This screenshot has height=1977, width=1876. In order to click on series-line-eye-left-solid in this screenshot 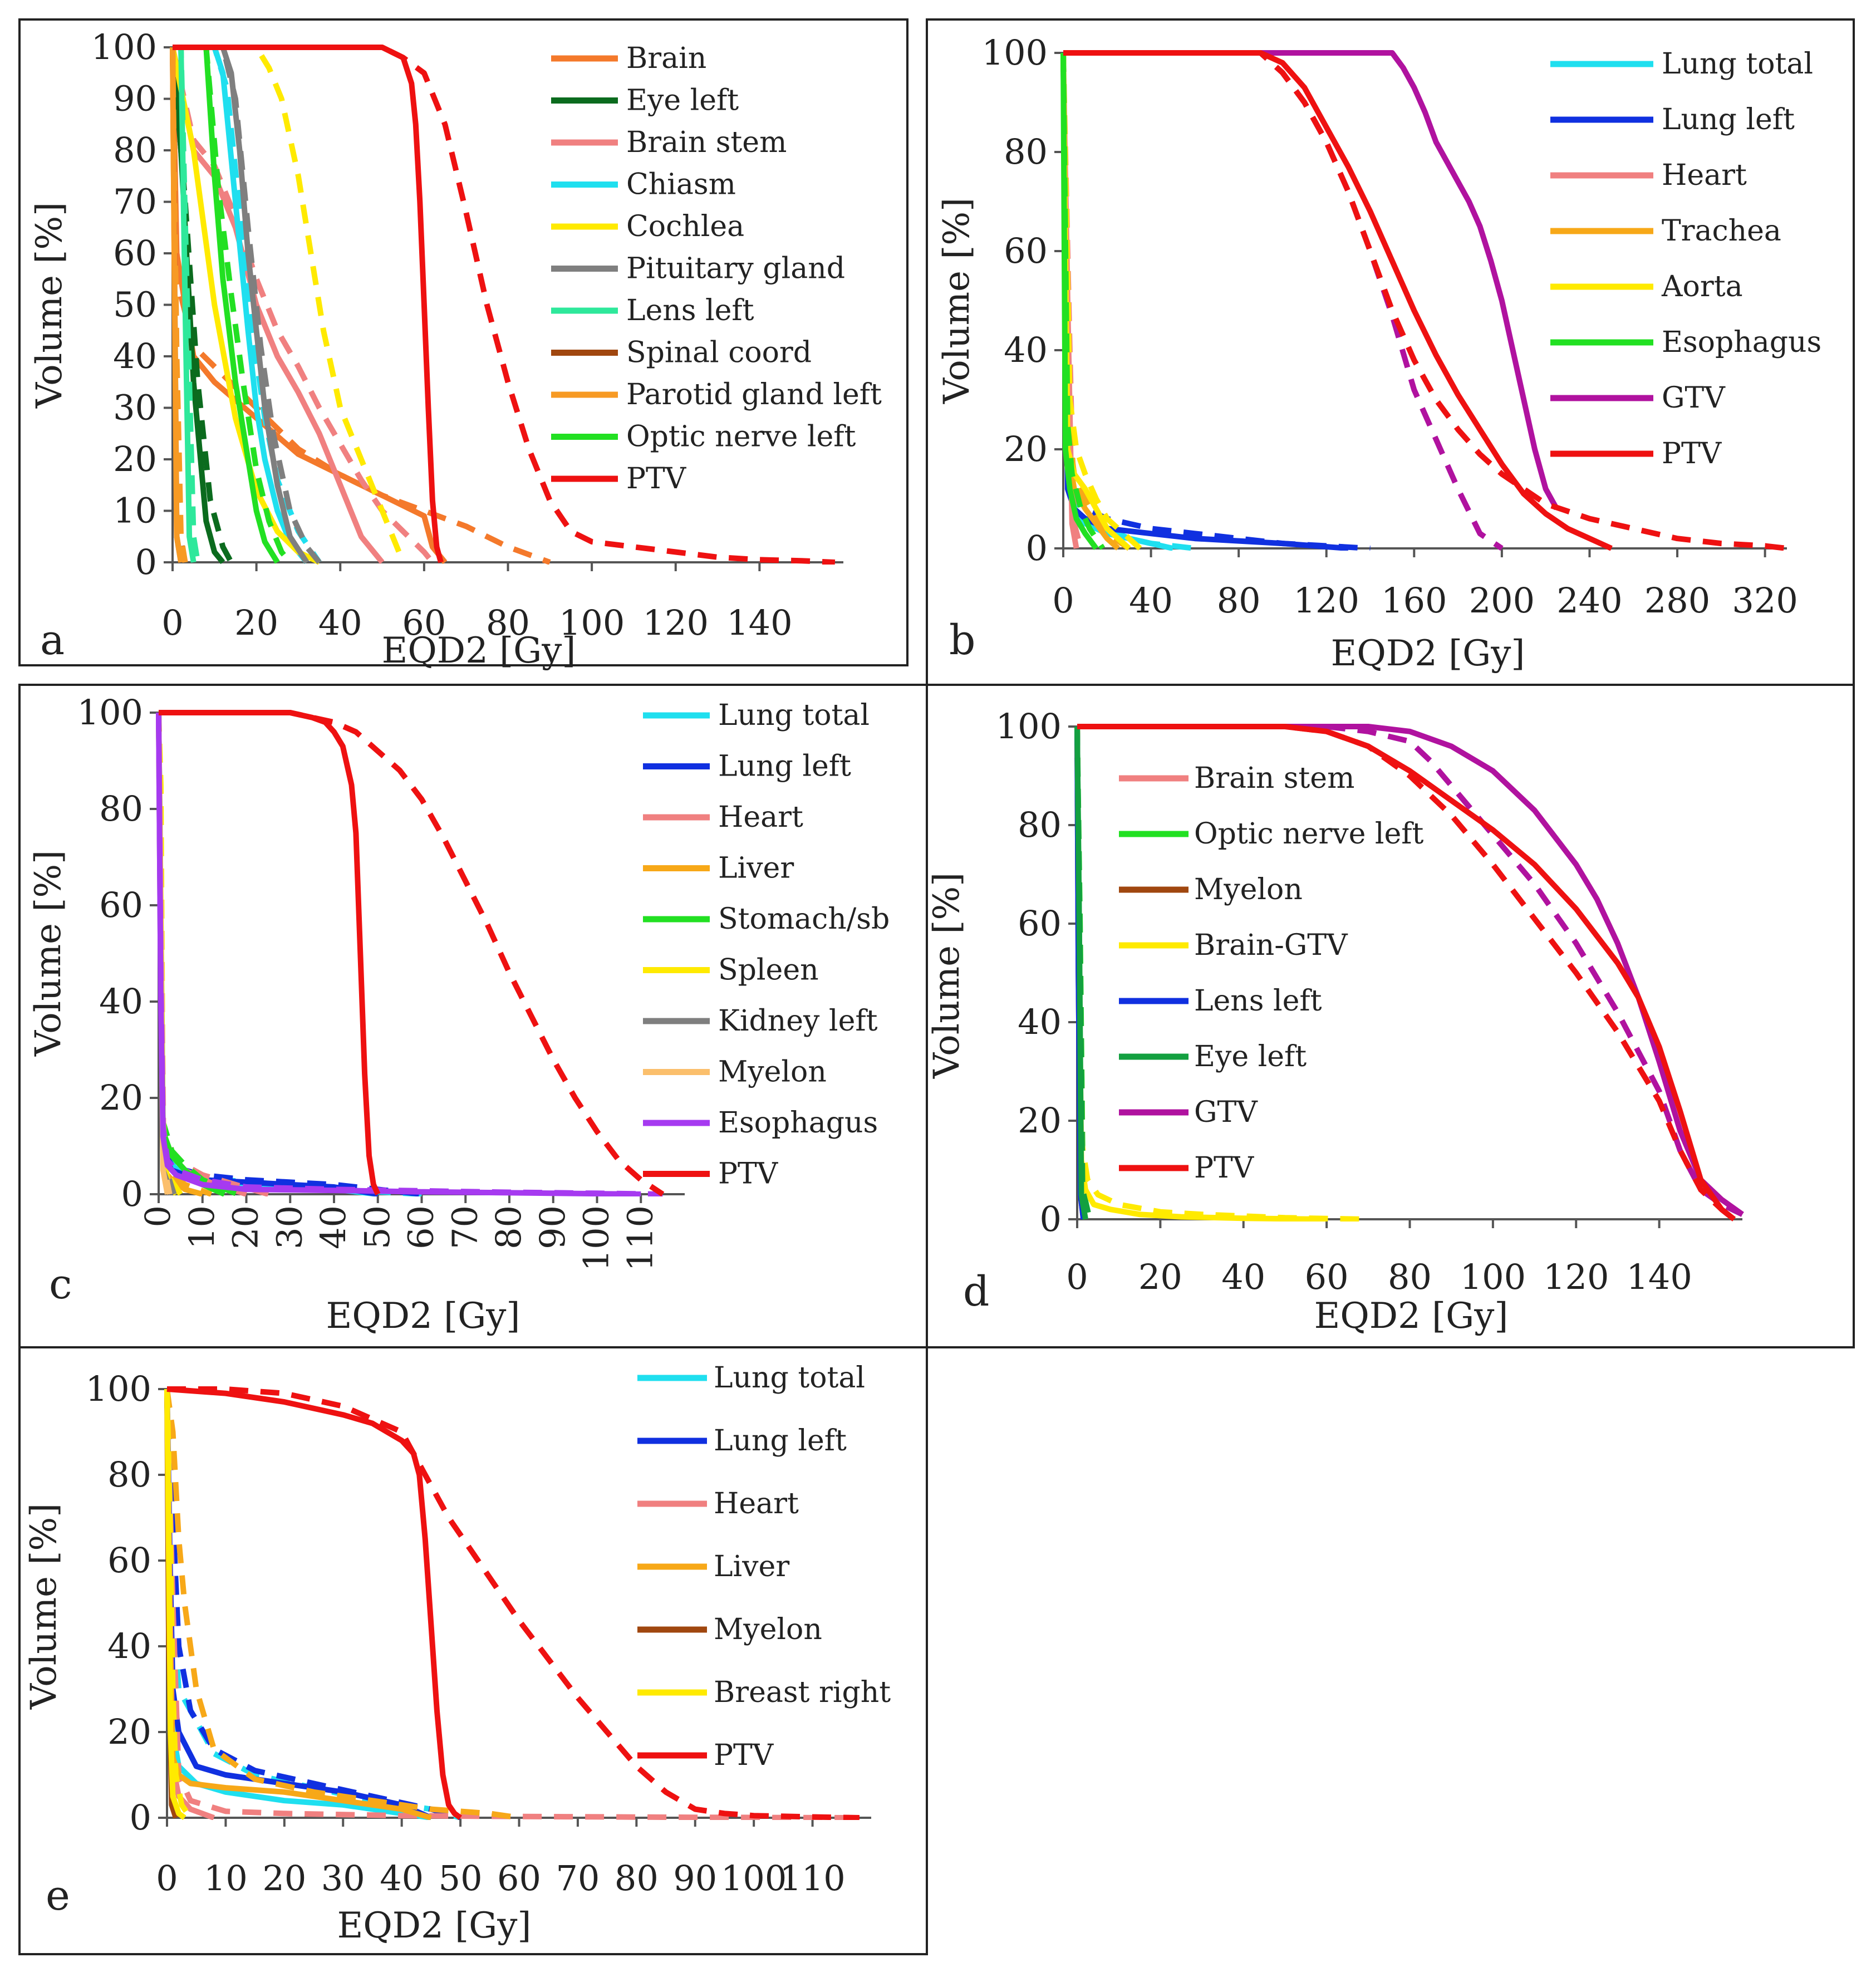, I will do `click(197, 306)`.